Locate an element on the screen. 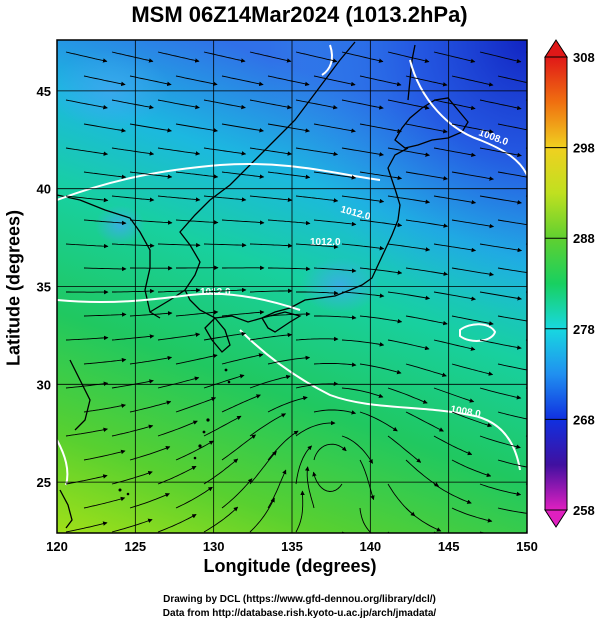 The image size is (599, 625). contour-label: 1008.0 is located at coordinates (465, 412).